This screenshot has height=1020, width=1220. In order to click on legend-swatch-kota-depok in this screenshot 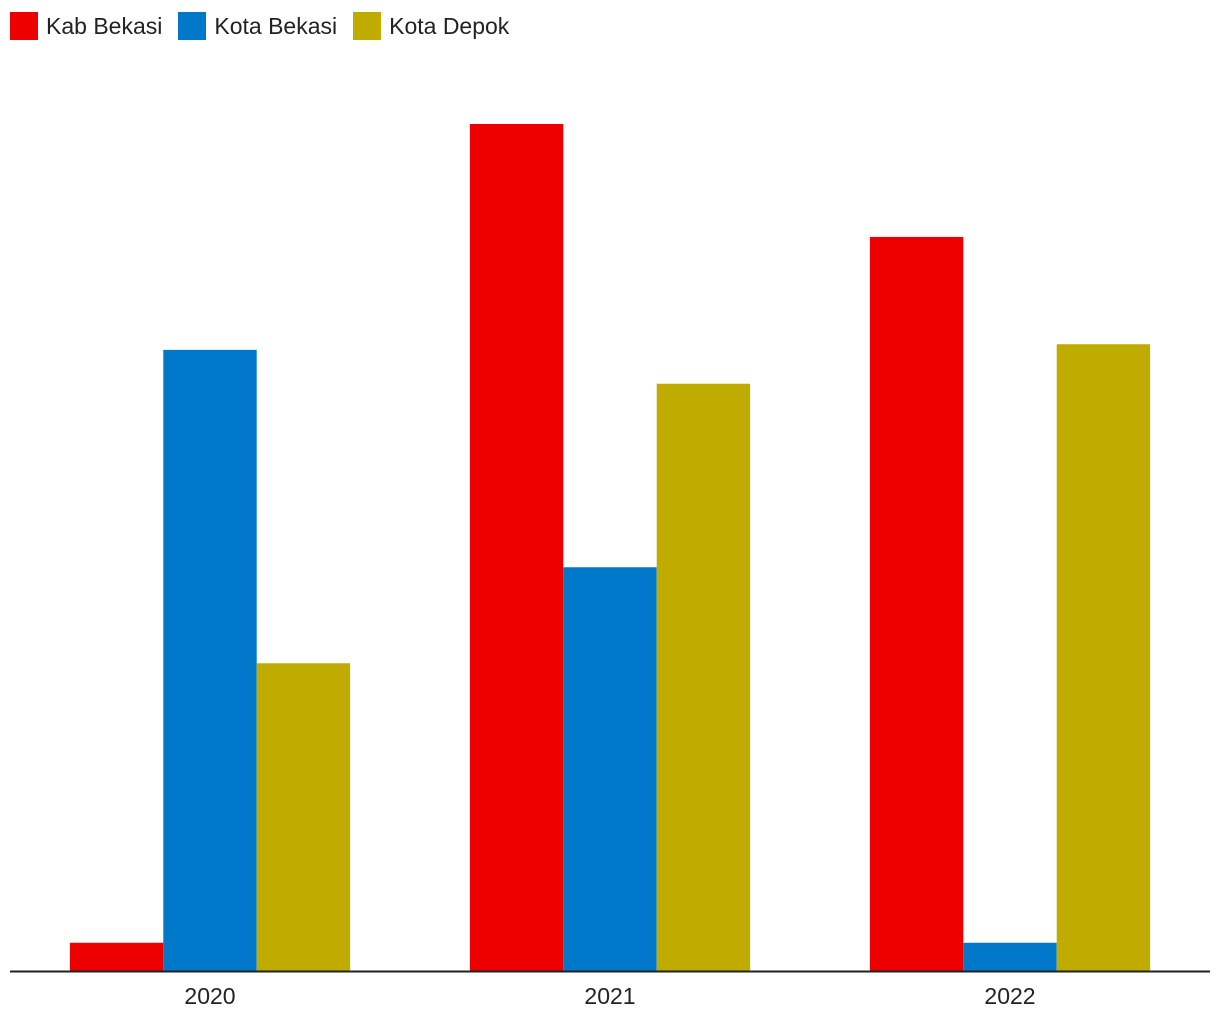, I will do `click(367, 26)`.